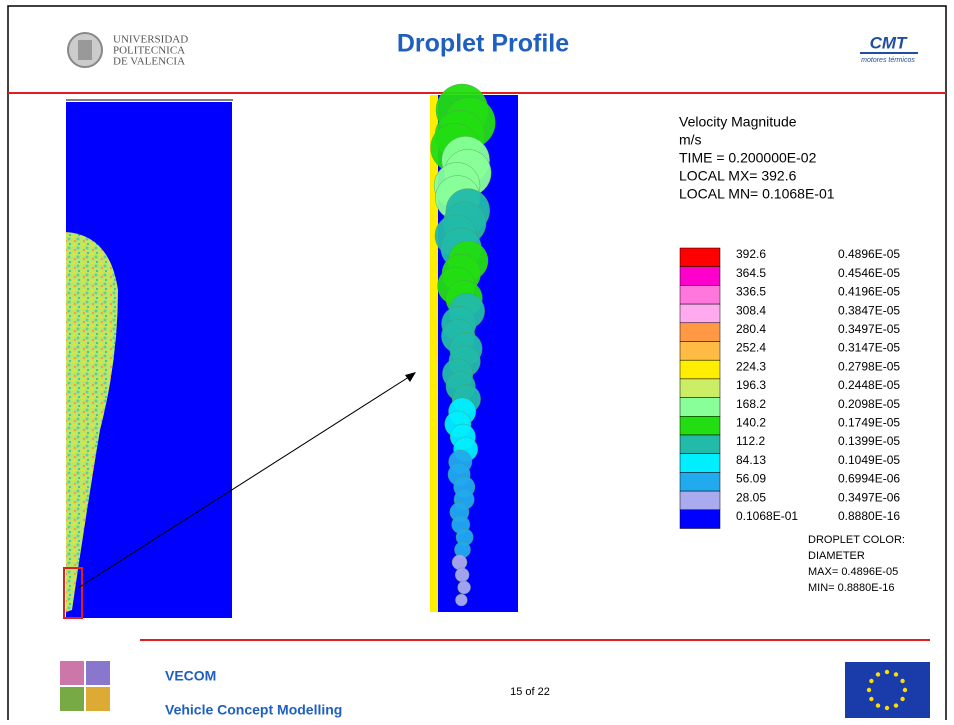 The width and height of the screenshot is (954, 725). Describe the element at coordinates (869, 366) in the screenshot. I see `diameter-label: 0.2798E-05` at that location.